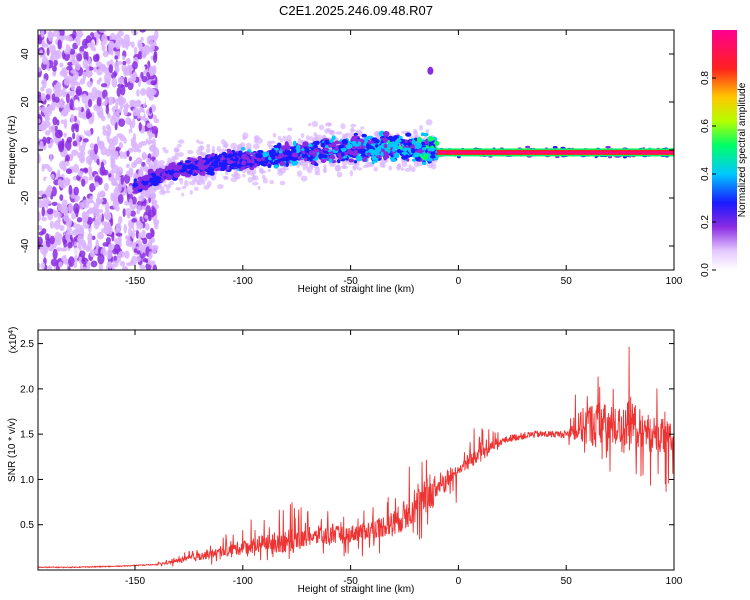 The height and width of the screenshot is (600, 750). Describe the element at coordinates (12, 150) in the screenshot. I see `heatmap-y-axis-label: Frequency (Hz)` at that location.